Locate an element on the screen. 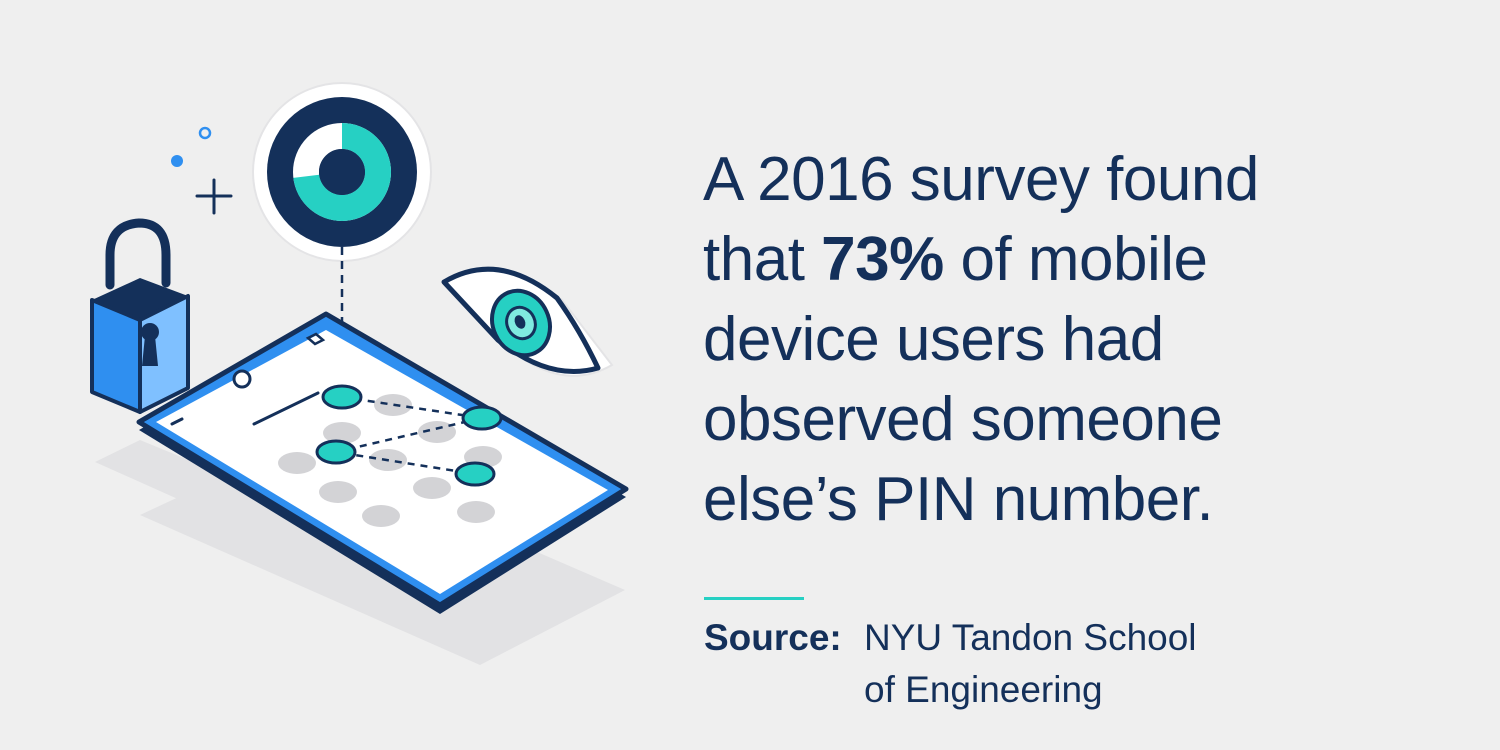 This screenshot has height=750, width=1500. donut-chart-icon is located at coordinates (342, 172).